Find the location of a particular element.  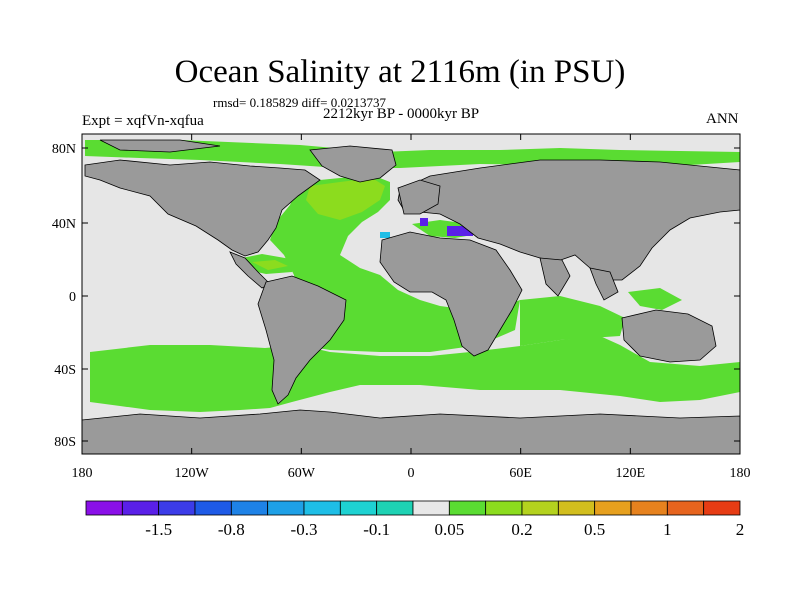

map-title: Ocean Salinity at 2116m (in PSU) is located at coordinates (400, 72).